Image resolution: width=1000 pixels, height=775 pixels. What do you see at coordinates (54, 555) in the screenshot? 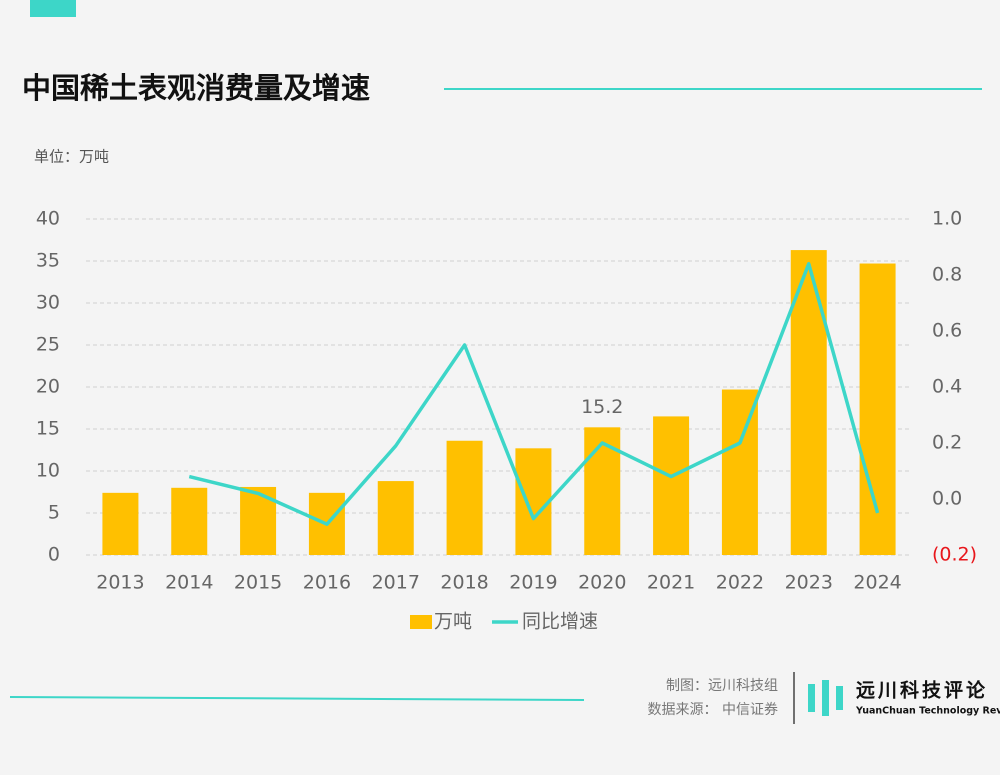
I see `y-tick-label: 0` at bounding box center [54, 555].